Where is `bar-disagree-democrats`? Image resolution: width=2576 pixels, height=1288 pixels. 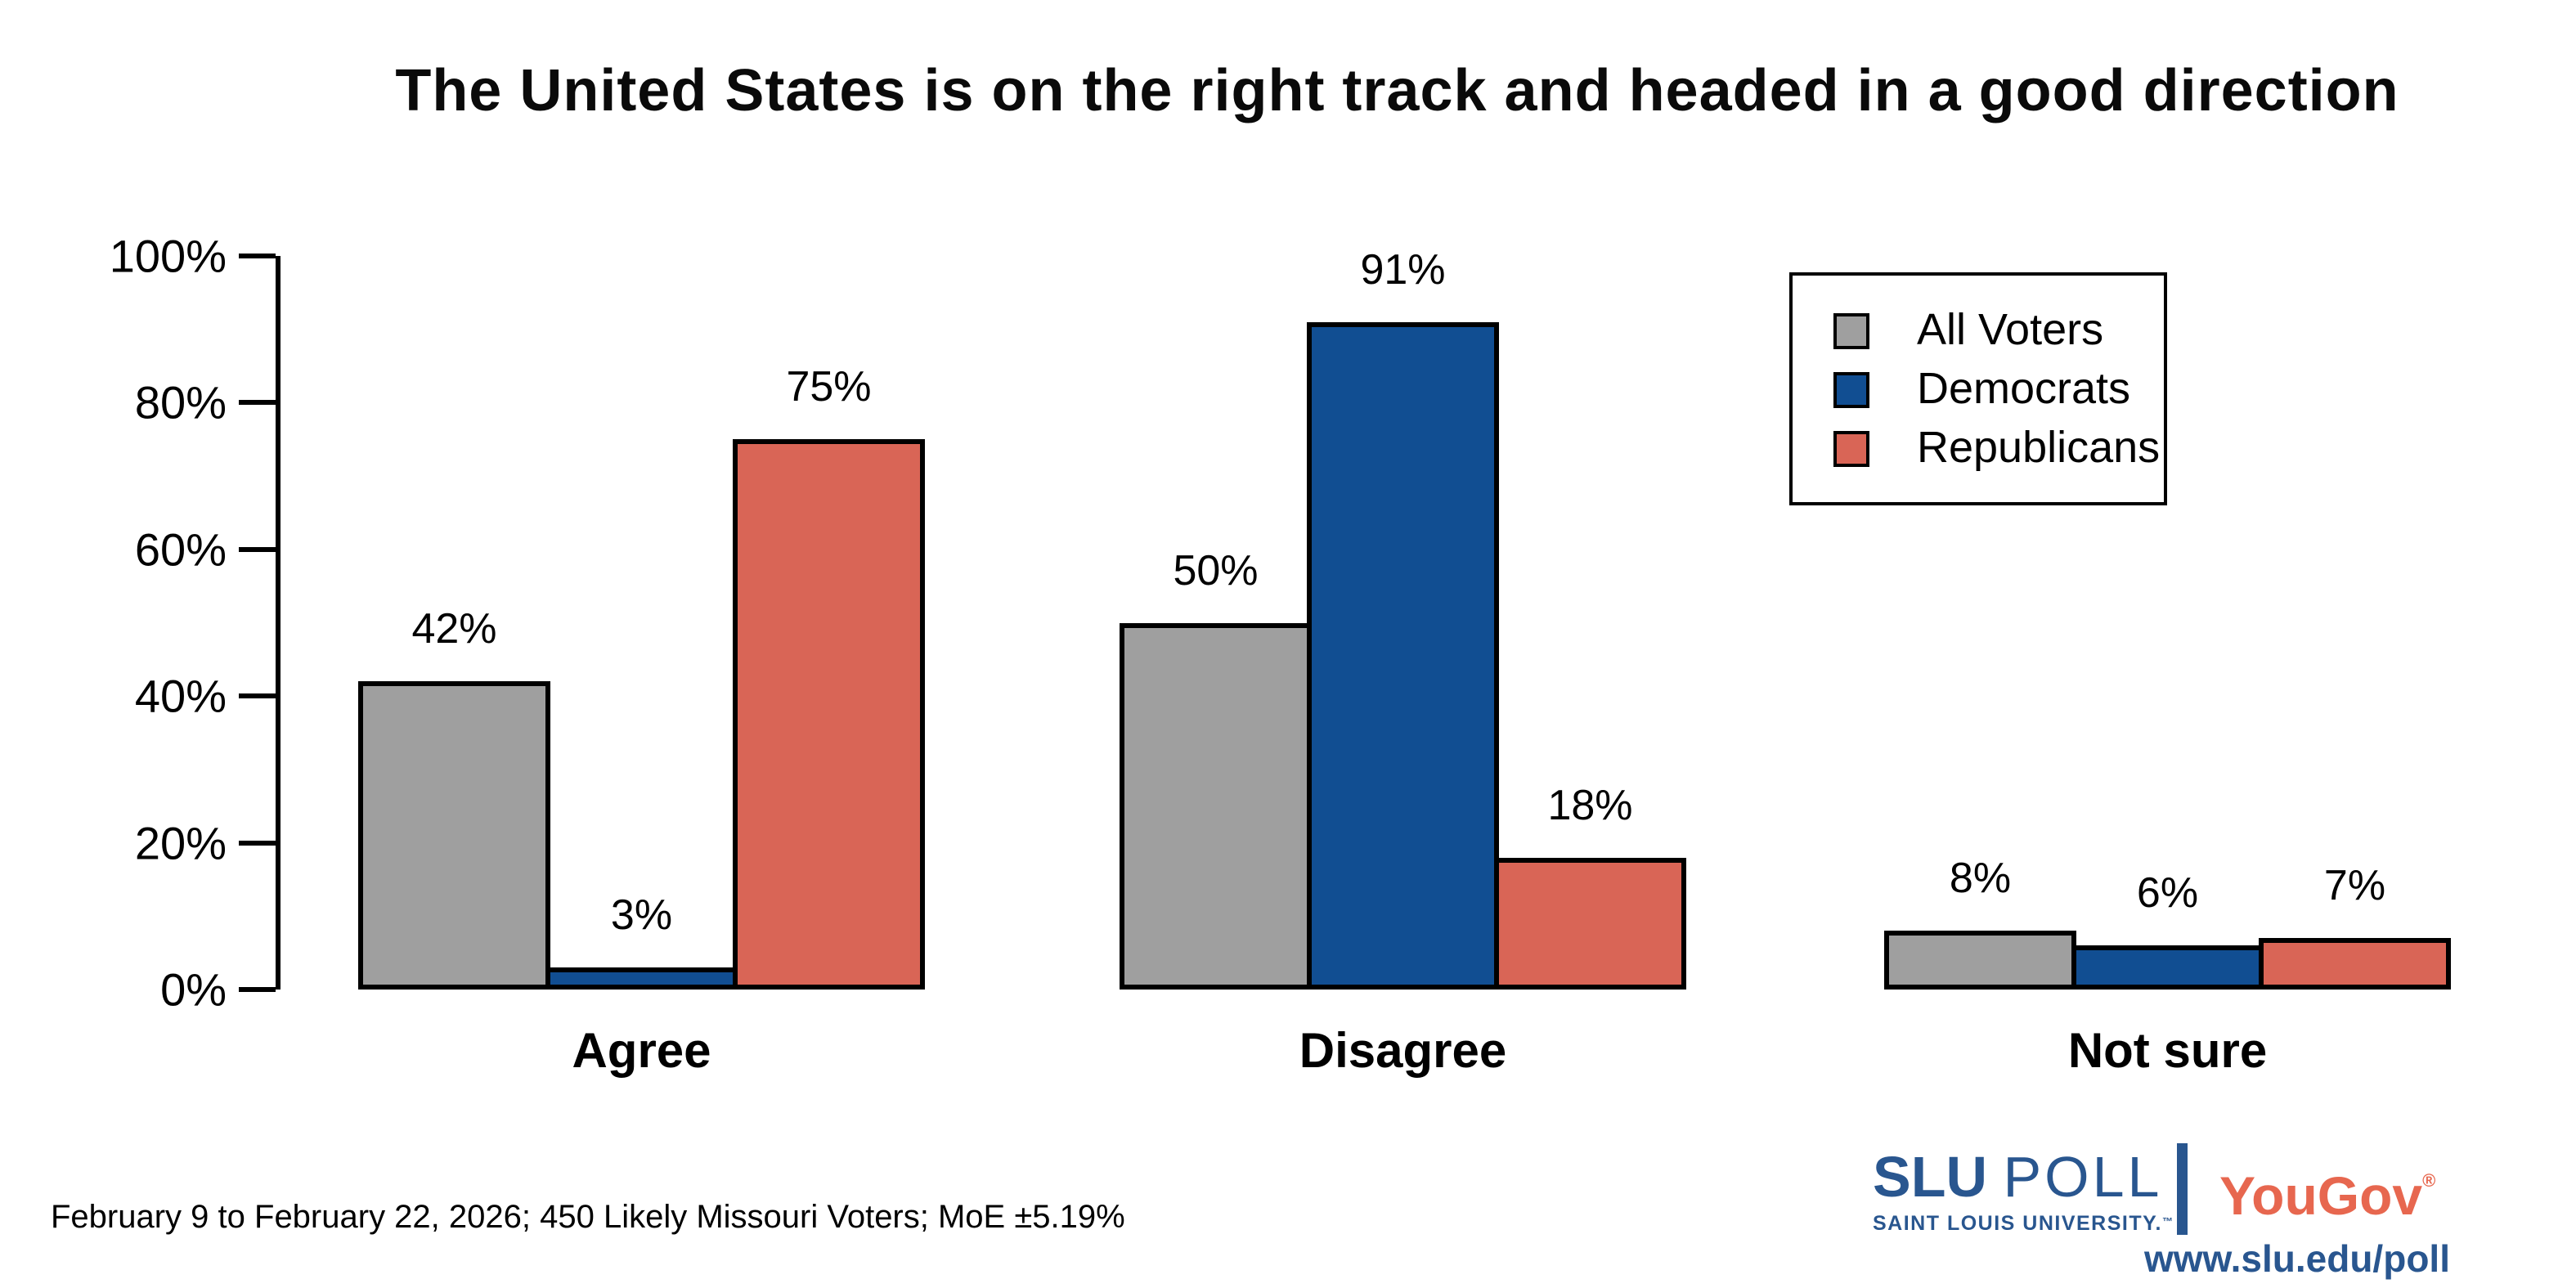
bar-disagree-democrats is located at coordinates (1403, 655).